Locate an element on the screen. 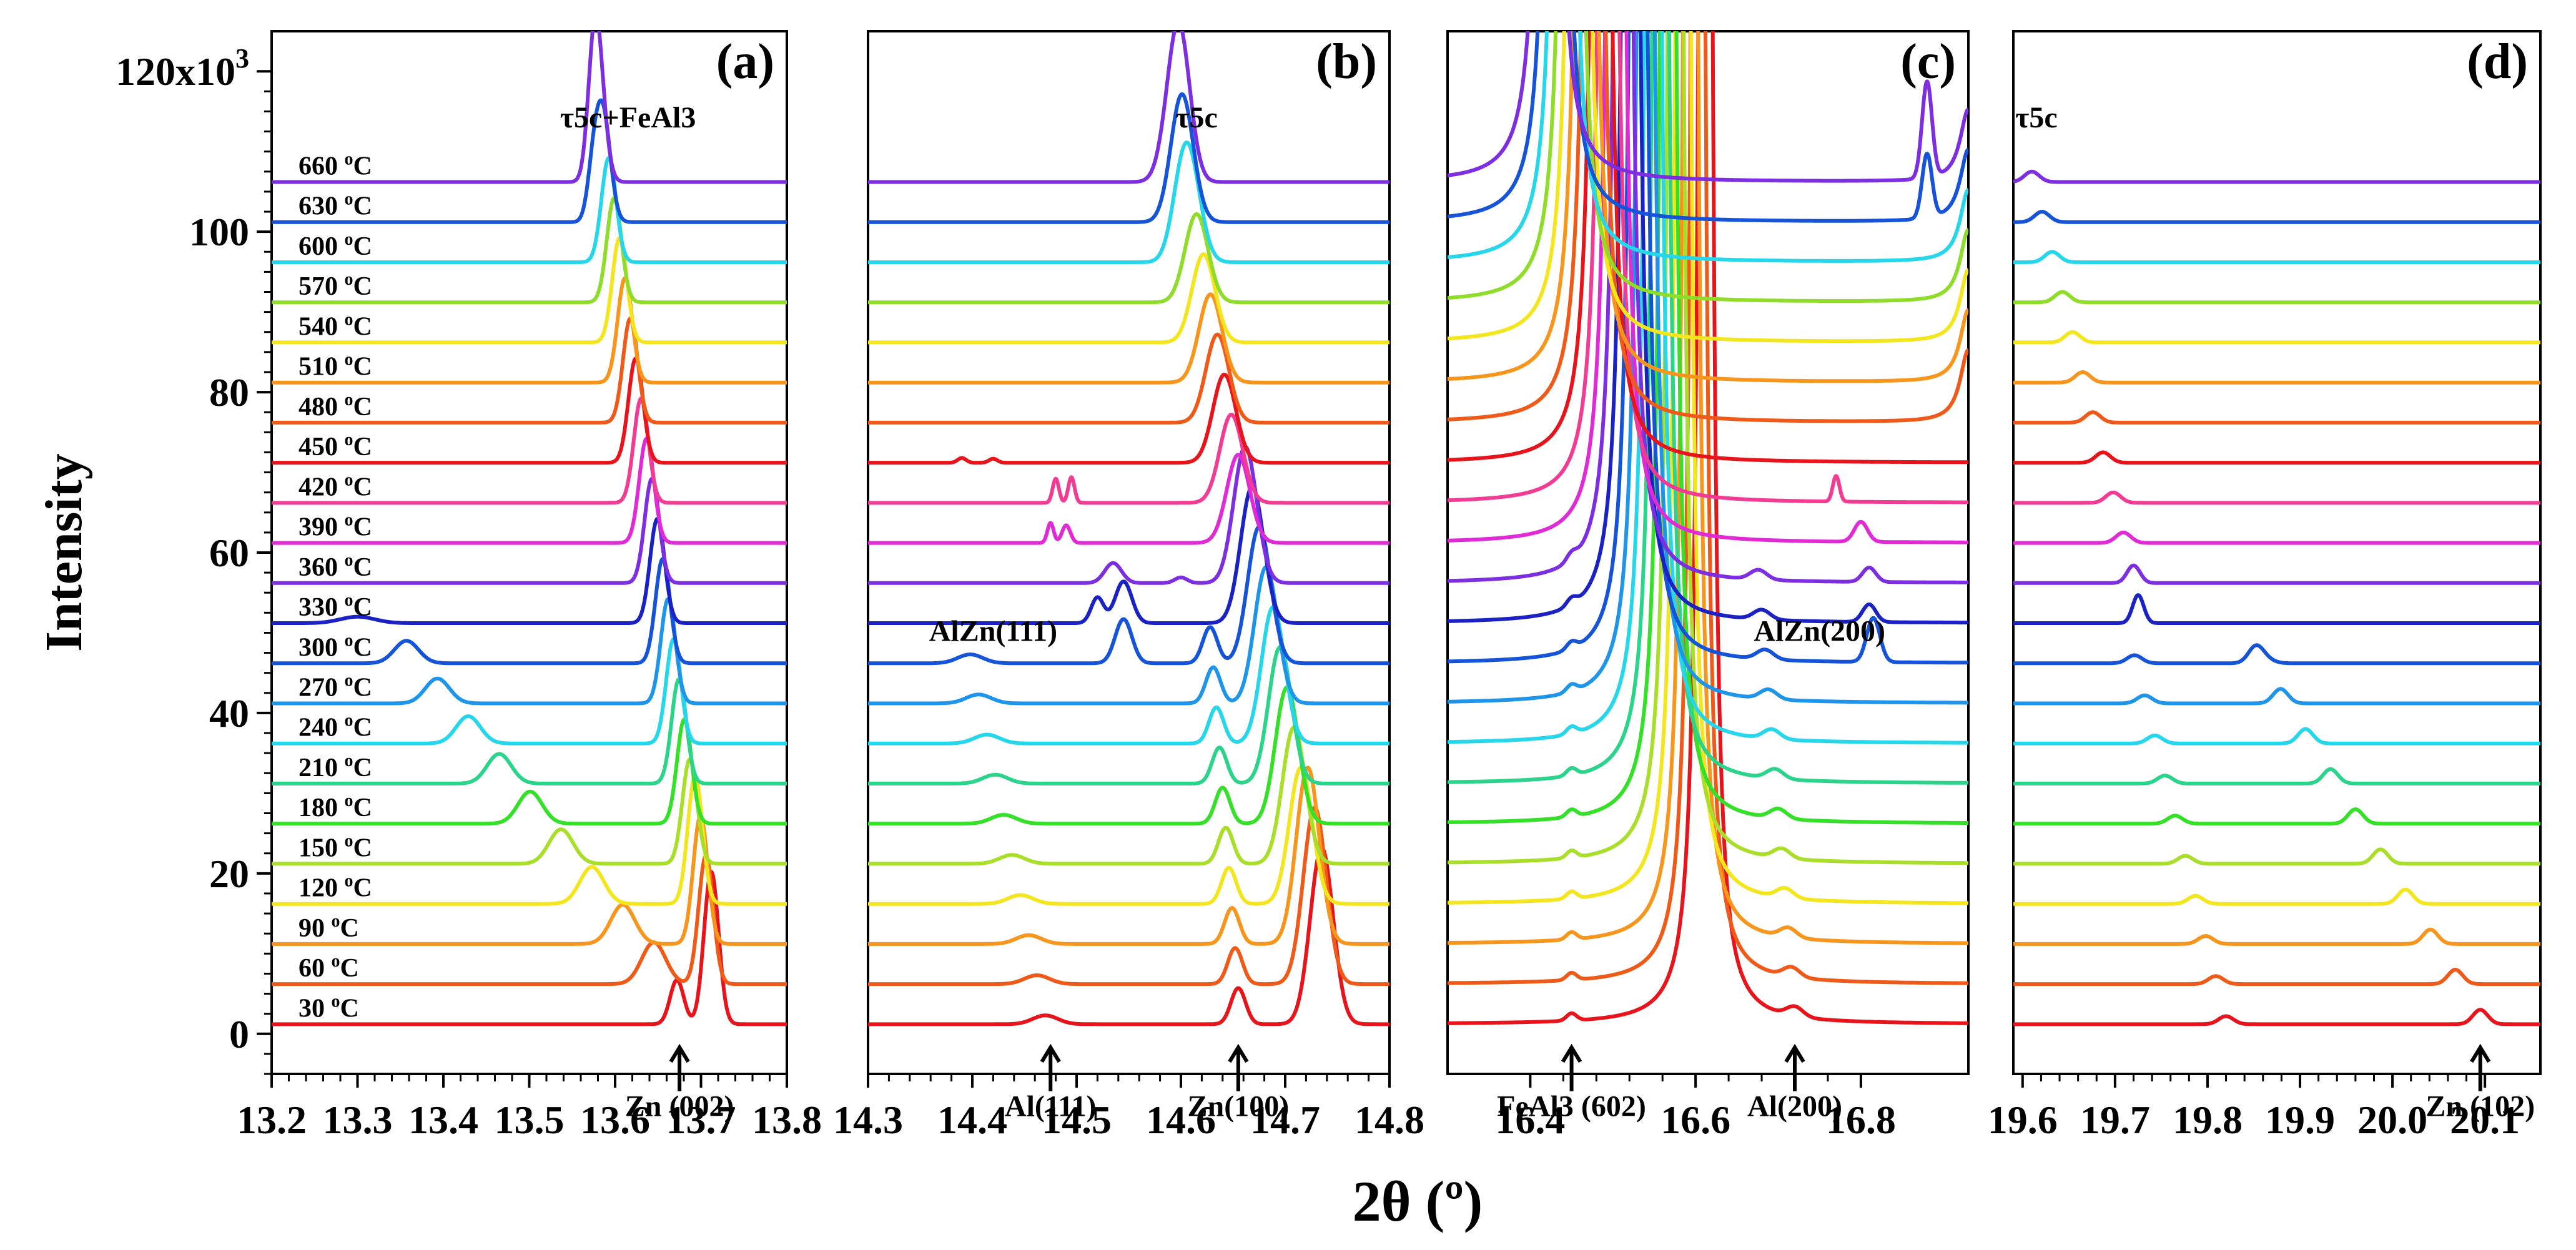 The width and height of the screenshot is (2576, 1250). annotation-a-0: τ5c+FeAl3 is located at coordinates (628, 117).